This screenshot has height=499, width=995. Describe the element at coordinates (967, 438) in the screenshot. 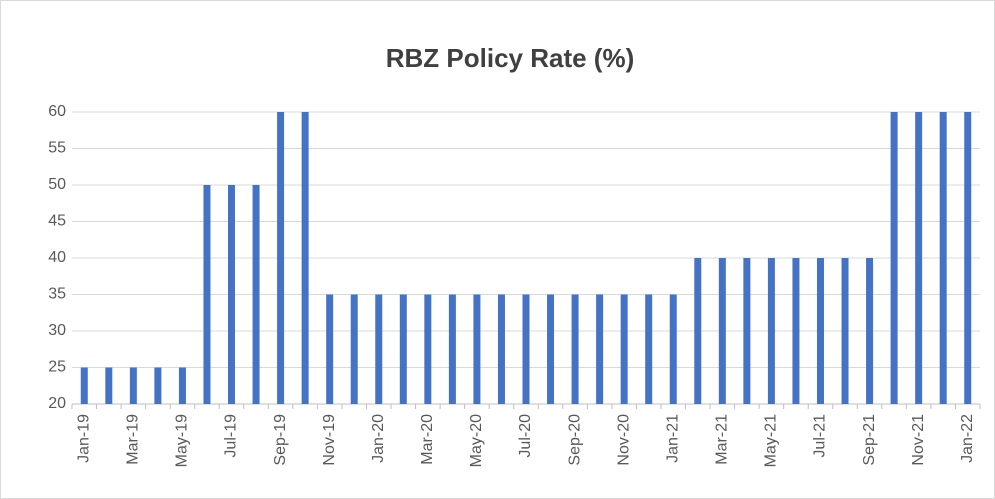

I see `x-tick-label: Jan-22` at that location.